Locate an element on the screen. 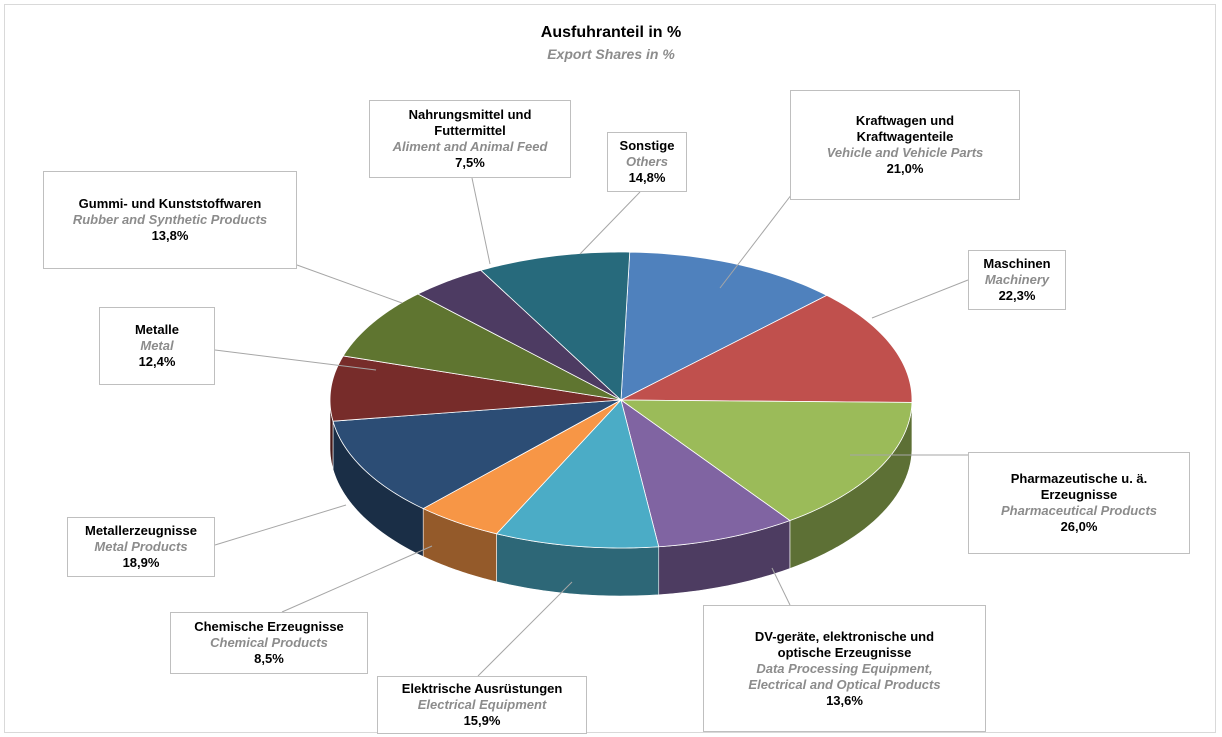  label-en: Aliment and Animal Feed is located at coordinates (470, 146).